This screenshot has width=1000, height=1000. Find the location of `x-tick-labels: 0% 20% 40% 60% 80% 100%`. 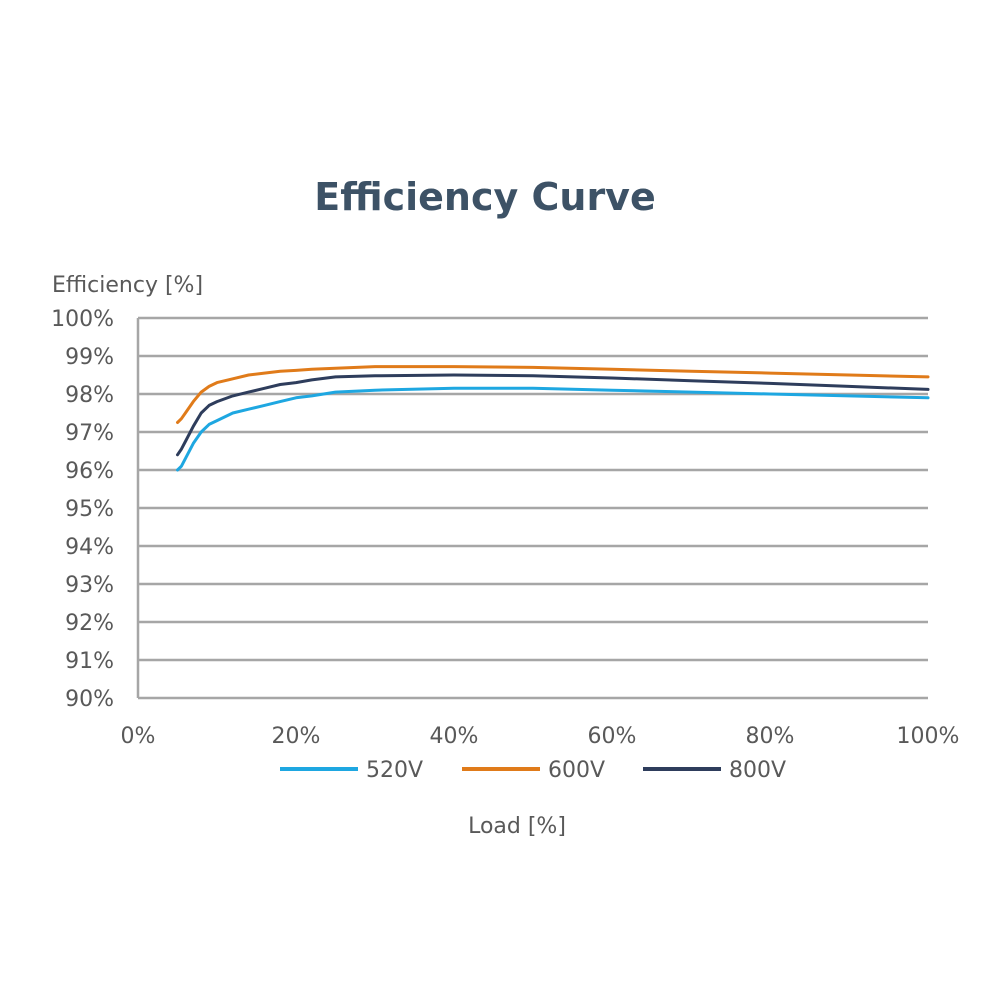

x-tick-labels: 0% 20% 40% 60% 80% 100% is located at coordinates (540, 736).